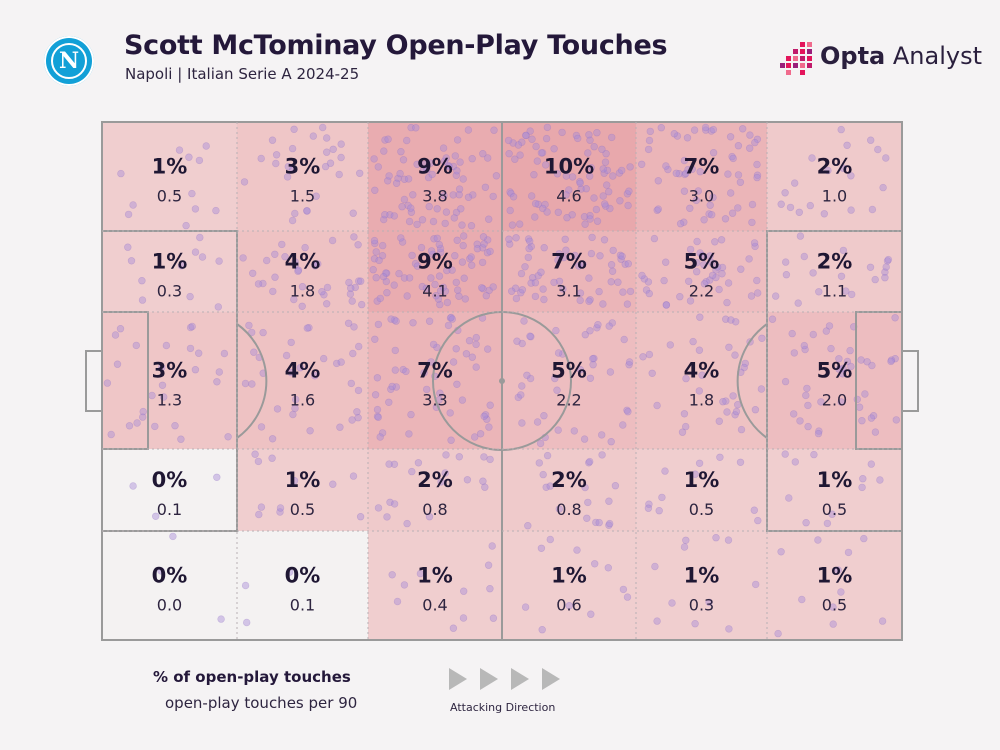 Image resolution: width=1000 pixels, height=750 pixels. Describe the element at coordinates (242, 74) in the screenshot. I see `chart-subtitle: Napoli | Italian Serie A 2024-25` at that location.